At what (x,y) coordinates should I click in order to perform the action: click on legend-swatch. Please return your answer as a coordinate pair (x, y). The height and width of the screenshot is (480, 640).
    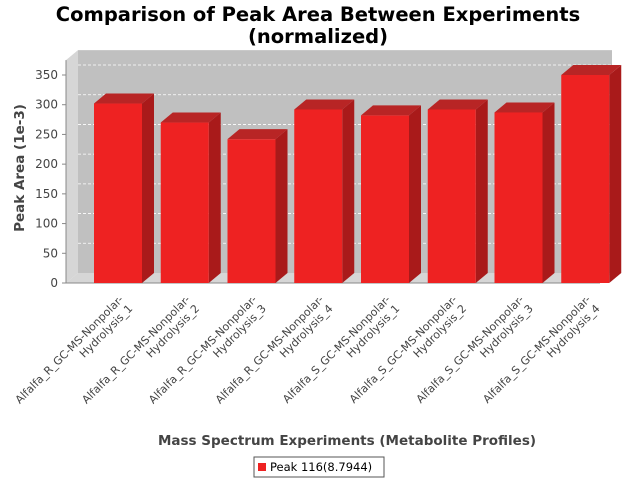
    Looking at the image, I should click on (262, 467).